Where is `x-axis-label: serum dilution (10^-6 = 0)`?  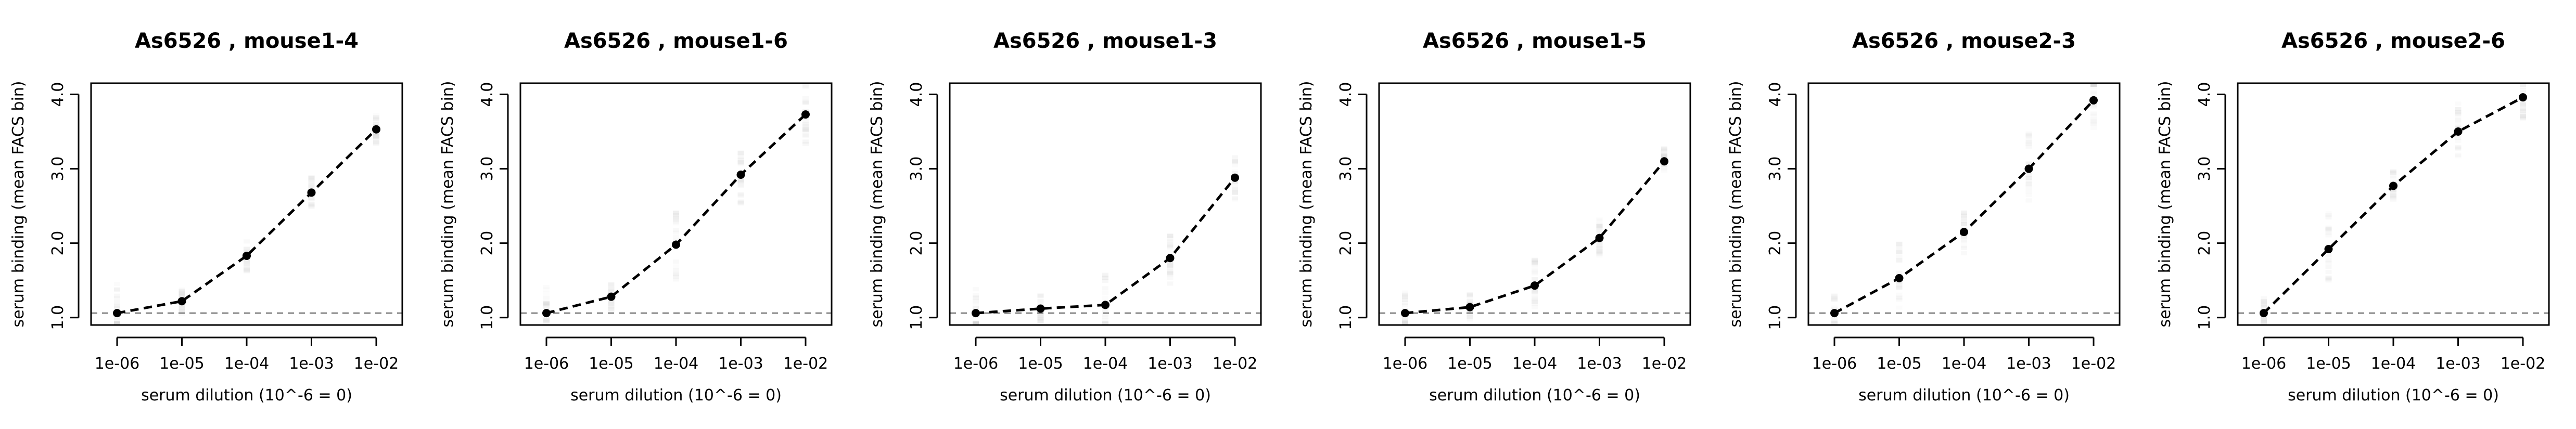 x-axis-label: serum dilution (10^-6 = 0) is located at coordinates (1105, 395).